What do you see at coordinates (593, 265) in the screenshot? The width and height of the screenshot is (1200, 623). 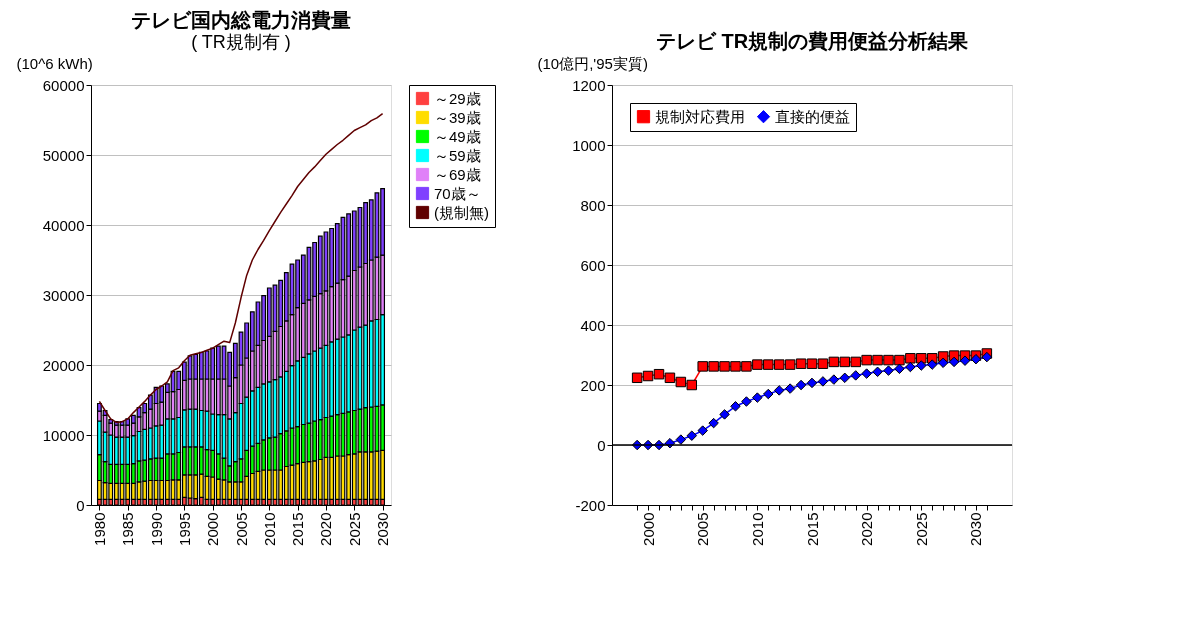 I see `y-tick-label: 600` at bounding box center [593, 265].